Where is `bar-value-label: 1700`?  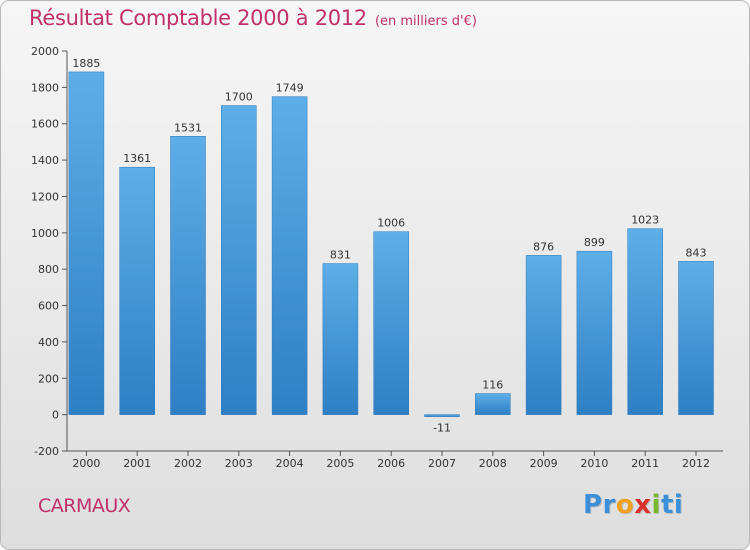
bar-value-label: 1700 is located at coordinates (239, 97).